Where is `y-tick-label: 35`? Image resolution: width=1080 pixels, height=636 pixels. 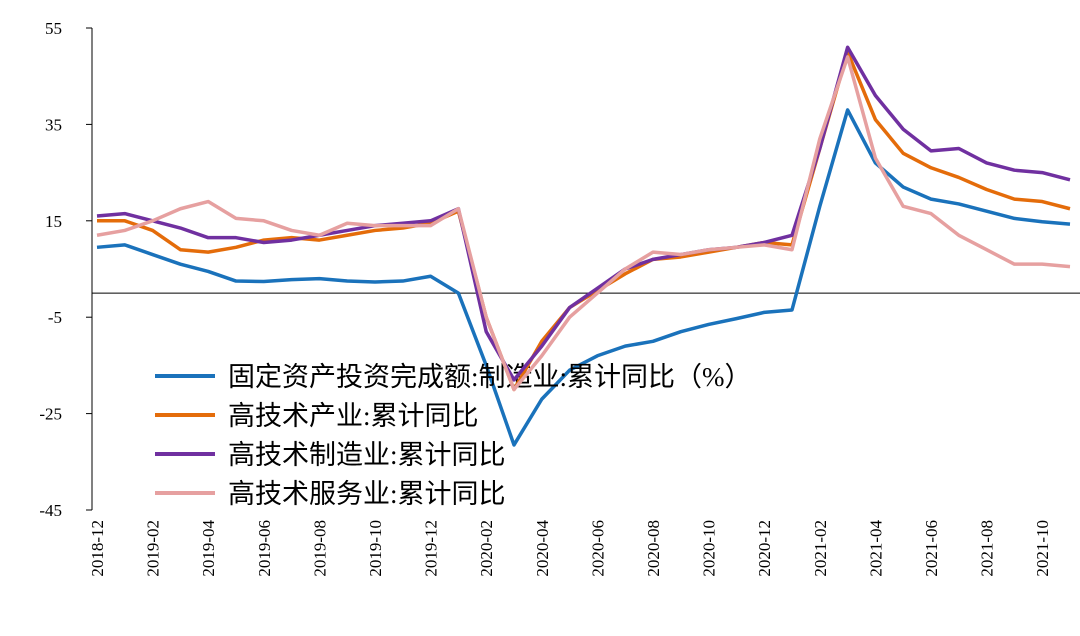 y-tick-label: 35 is located at coordinates (53, 124).